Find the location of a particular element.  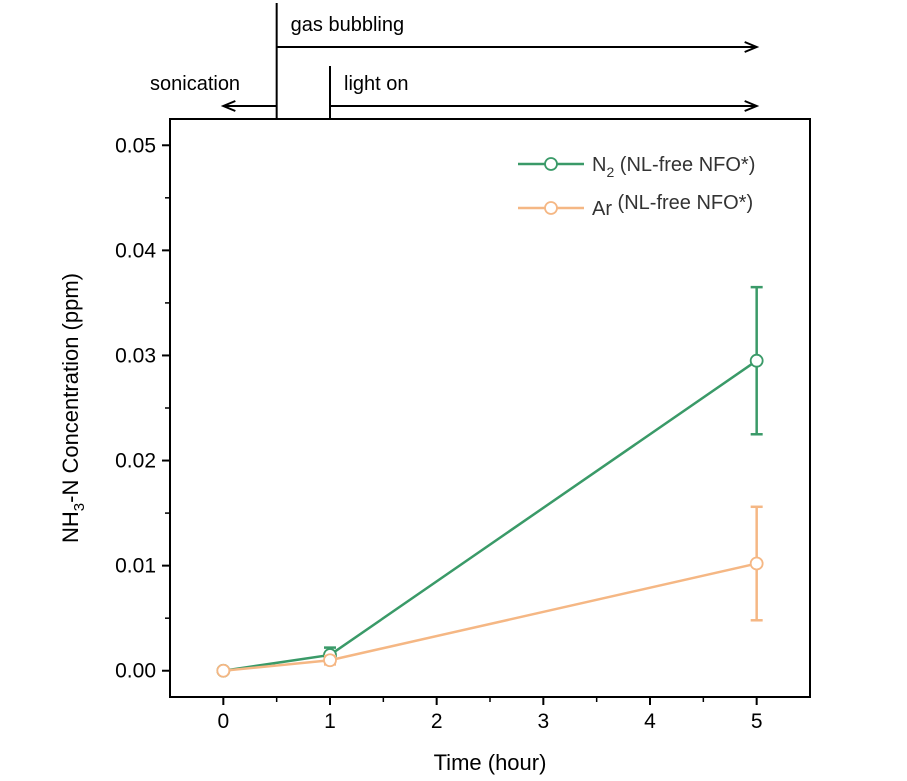

gas-bubbling-label: gas bubbling is located at coordinates (347, 25).